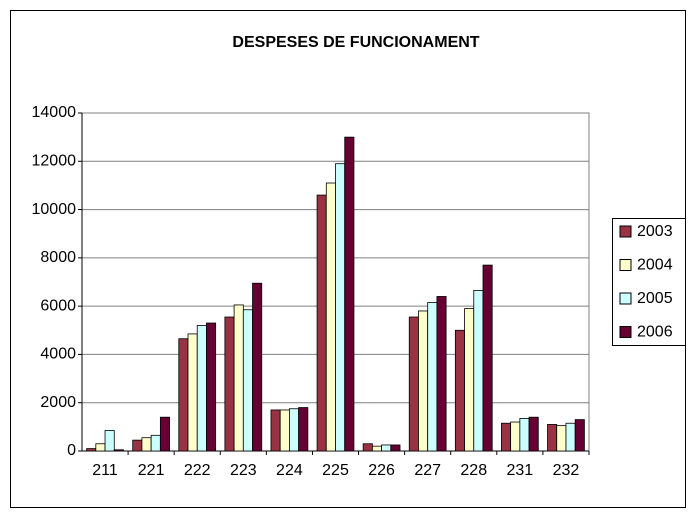  What do you see at coordinates (655, 231) in the screenshot?
I see `legend-label: 2003` at bounding box center [655, 231].